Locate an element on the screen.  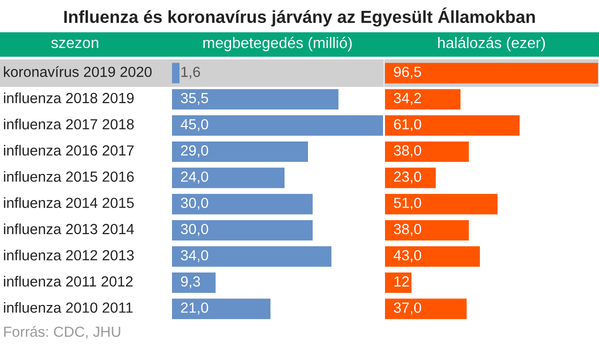
y-tick-label: influenza 2010 2011 is located at coordinates (68, 307).